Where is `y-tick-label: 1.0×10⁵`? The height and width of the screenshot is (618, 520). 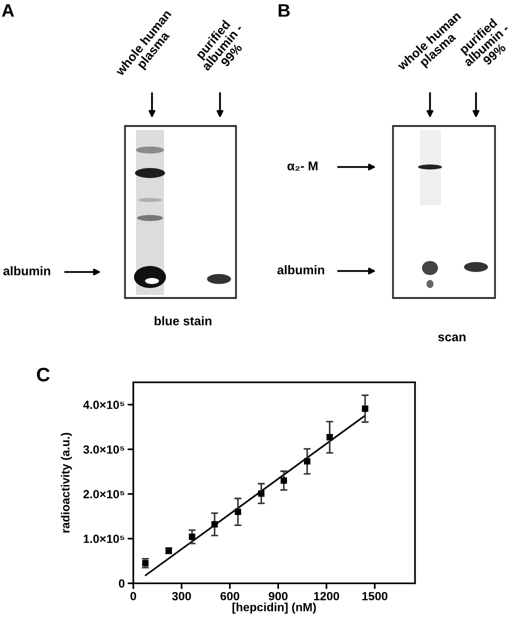
y-tick-label: 1.0×10⁵ is located at coordinates (104, 539).